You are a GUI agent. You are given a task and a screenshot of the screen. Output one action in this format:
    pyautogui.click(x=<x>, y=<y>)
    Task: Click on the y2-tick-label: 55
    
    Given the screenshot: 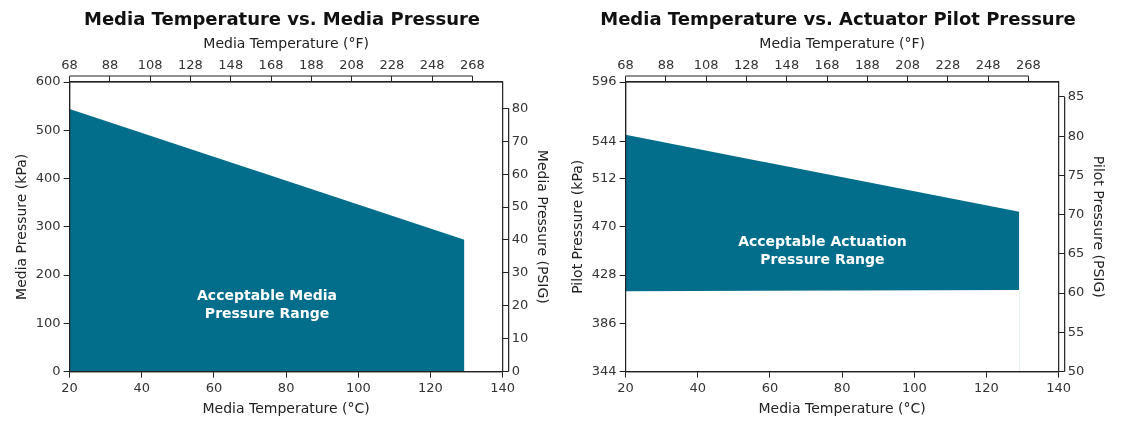 What is the action you would take?
    pyautogui.click(x=1076, y=331)
    